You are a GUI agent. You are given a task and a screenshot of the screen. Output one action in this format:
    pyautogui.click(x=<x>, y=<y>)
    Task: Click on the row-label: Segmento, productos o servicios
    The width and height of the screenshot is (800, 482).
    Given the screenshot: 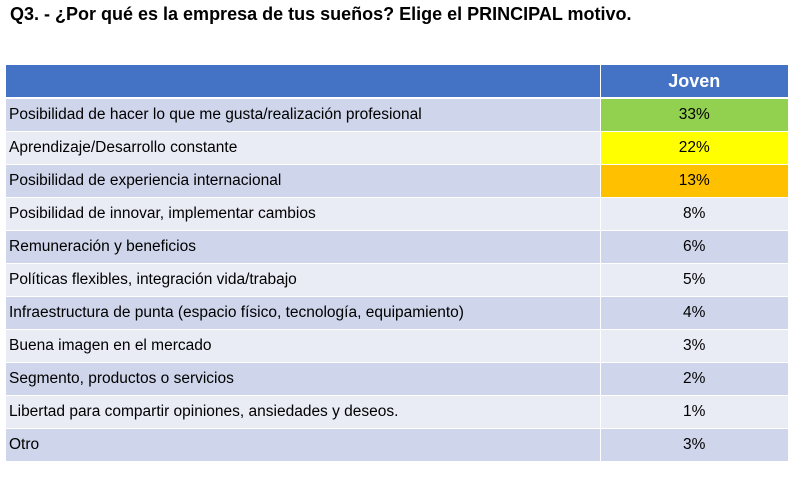 What is the action you would take?
    pyautogui.click(x=303, y=379)
    